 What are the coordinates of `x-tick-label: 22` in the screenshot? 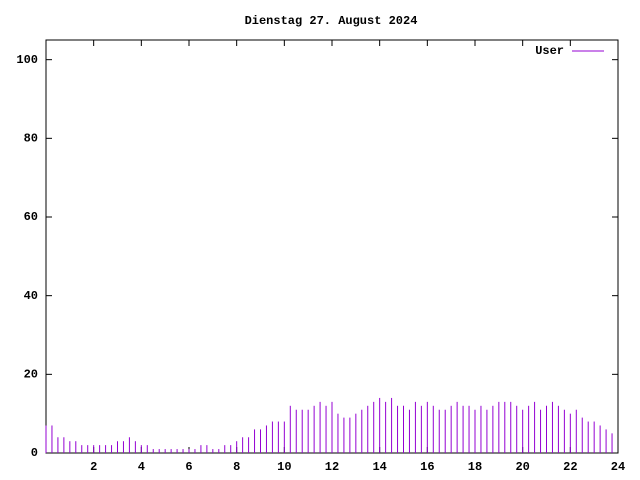 It's located at (570, 467).